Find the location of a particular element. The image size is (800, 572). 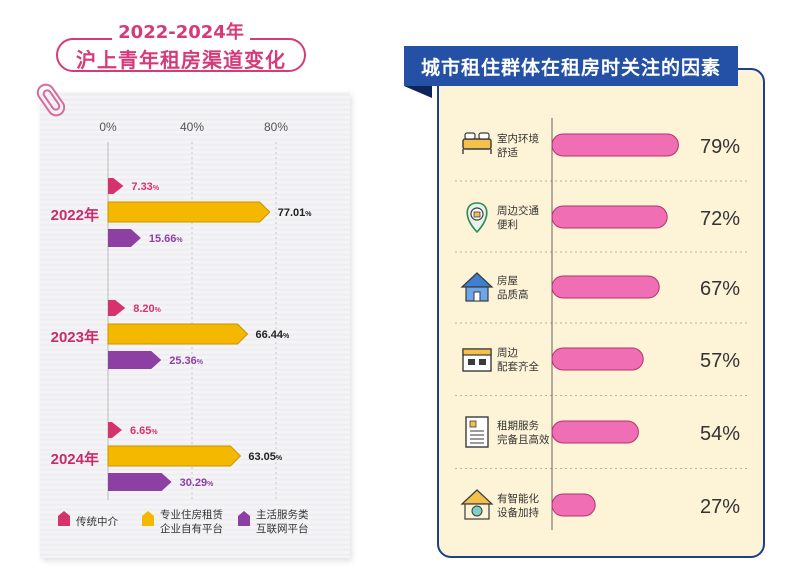

bed-icon is located at coordinates (477, 143).